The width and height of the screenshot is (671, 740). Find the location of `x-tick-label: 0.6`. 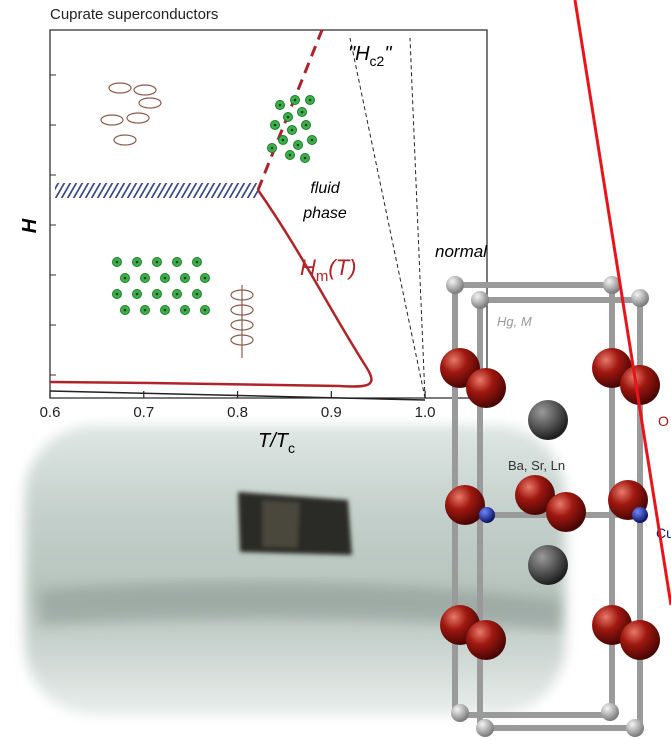

x-tick-label: 0.6 is located at coordinates (50, 412).